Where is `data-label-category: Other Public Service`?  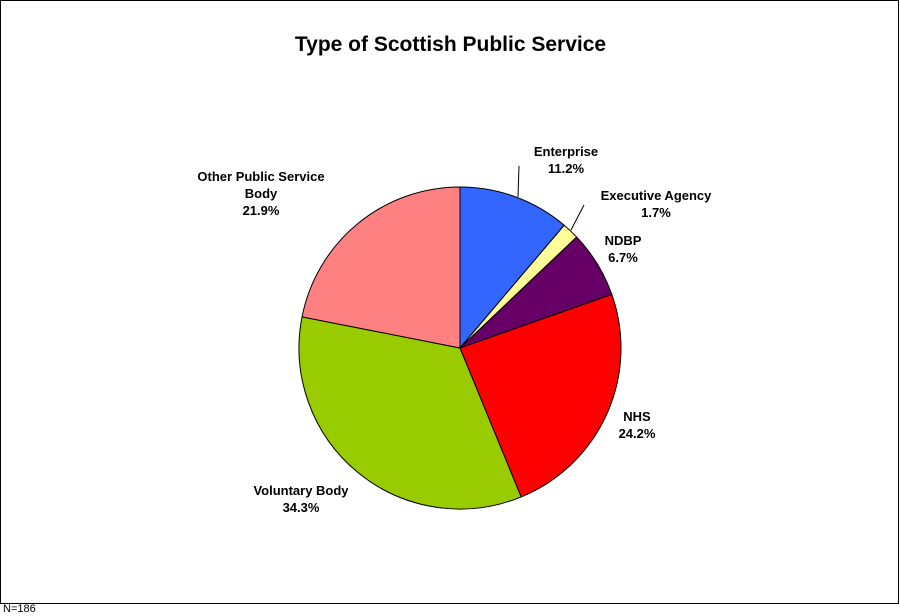
data-label-category: Other Public Service is located at coordinates (260, 176).